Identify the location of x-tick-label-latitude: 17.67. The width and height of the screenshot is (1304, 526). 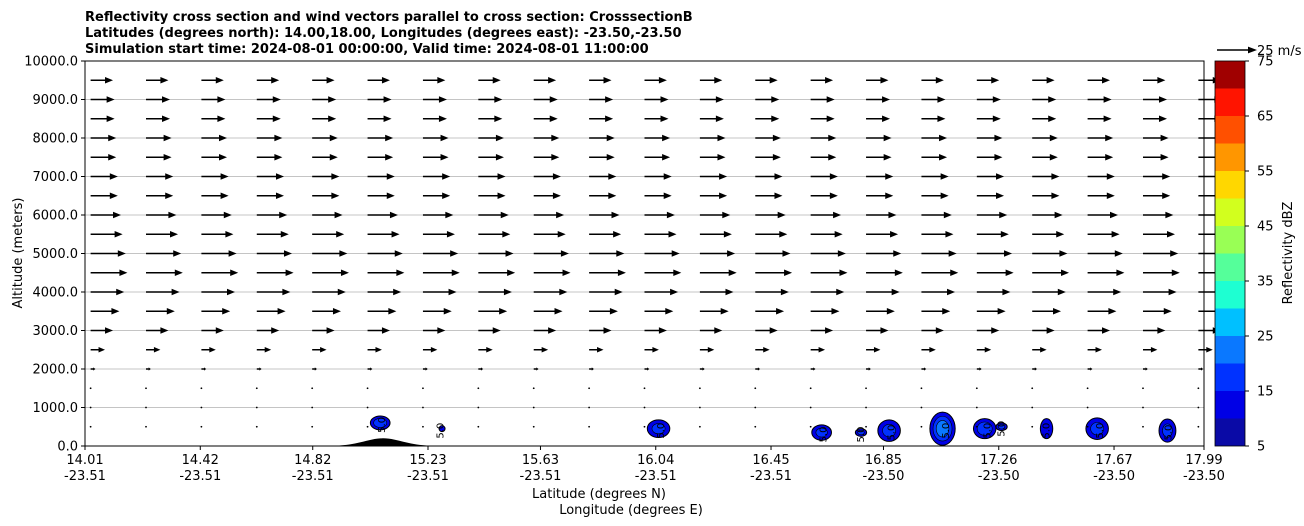
(1113, 460).